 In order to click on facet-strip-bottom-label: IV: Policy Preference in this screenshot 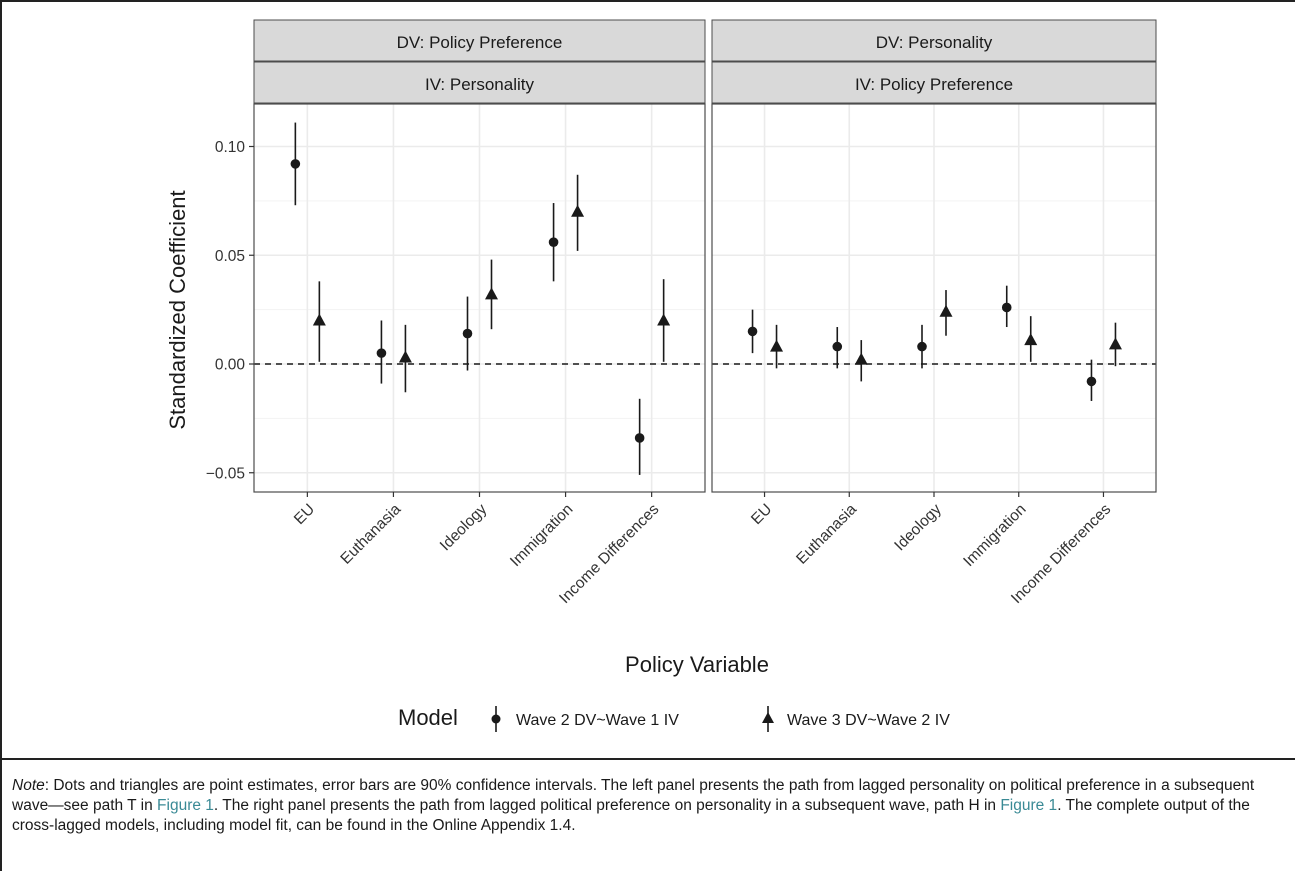, I will do `click(934, 84)`.